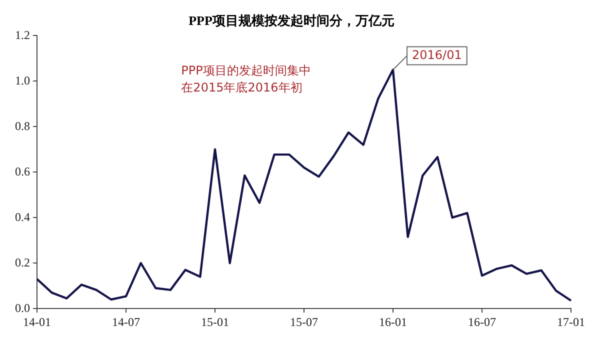  Describe the element at coordinates (215, 321) in the screenshot. I see `x-tick-label: 15-01` at that location.